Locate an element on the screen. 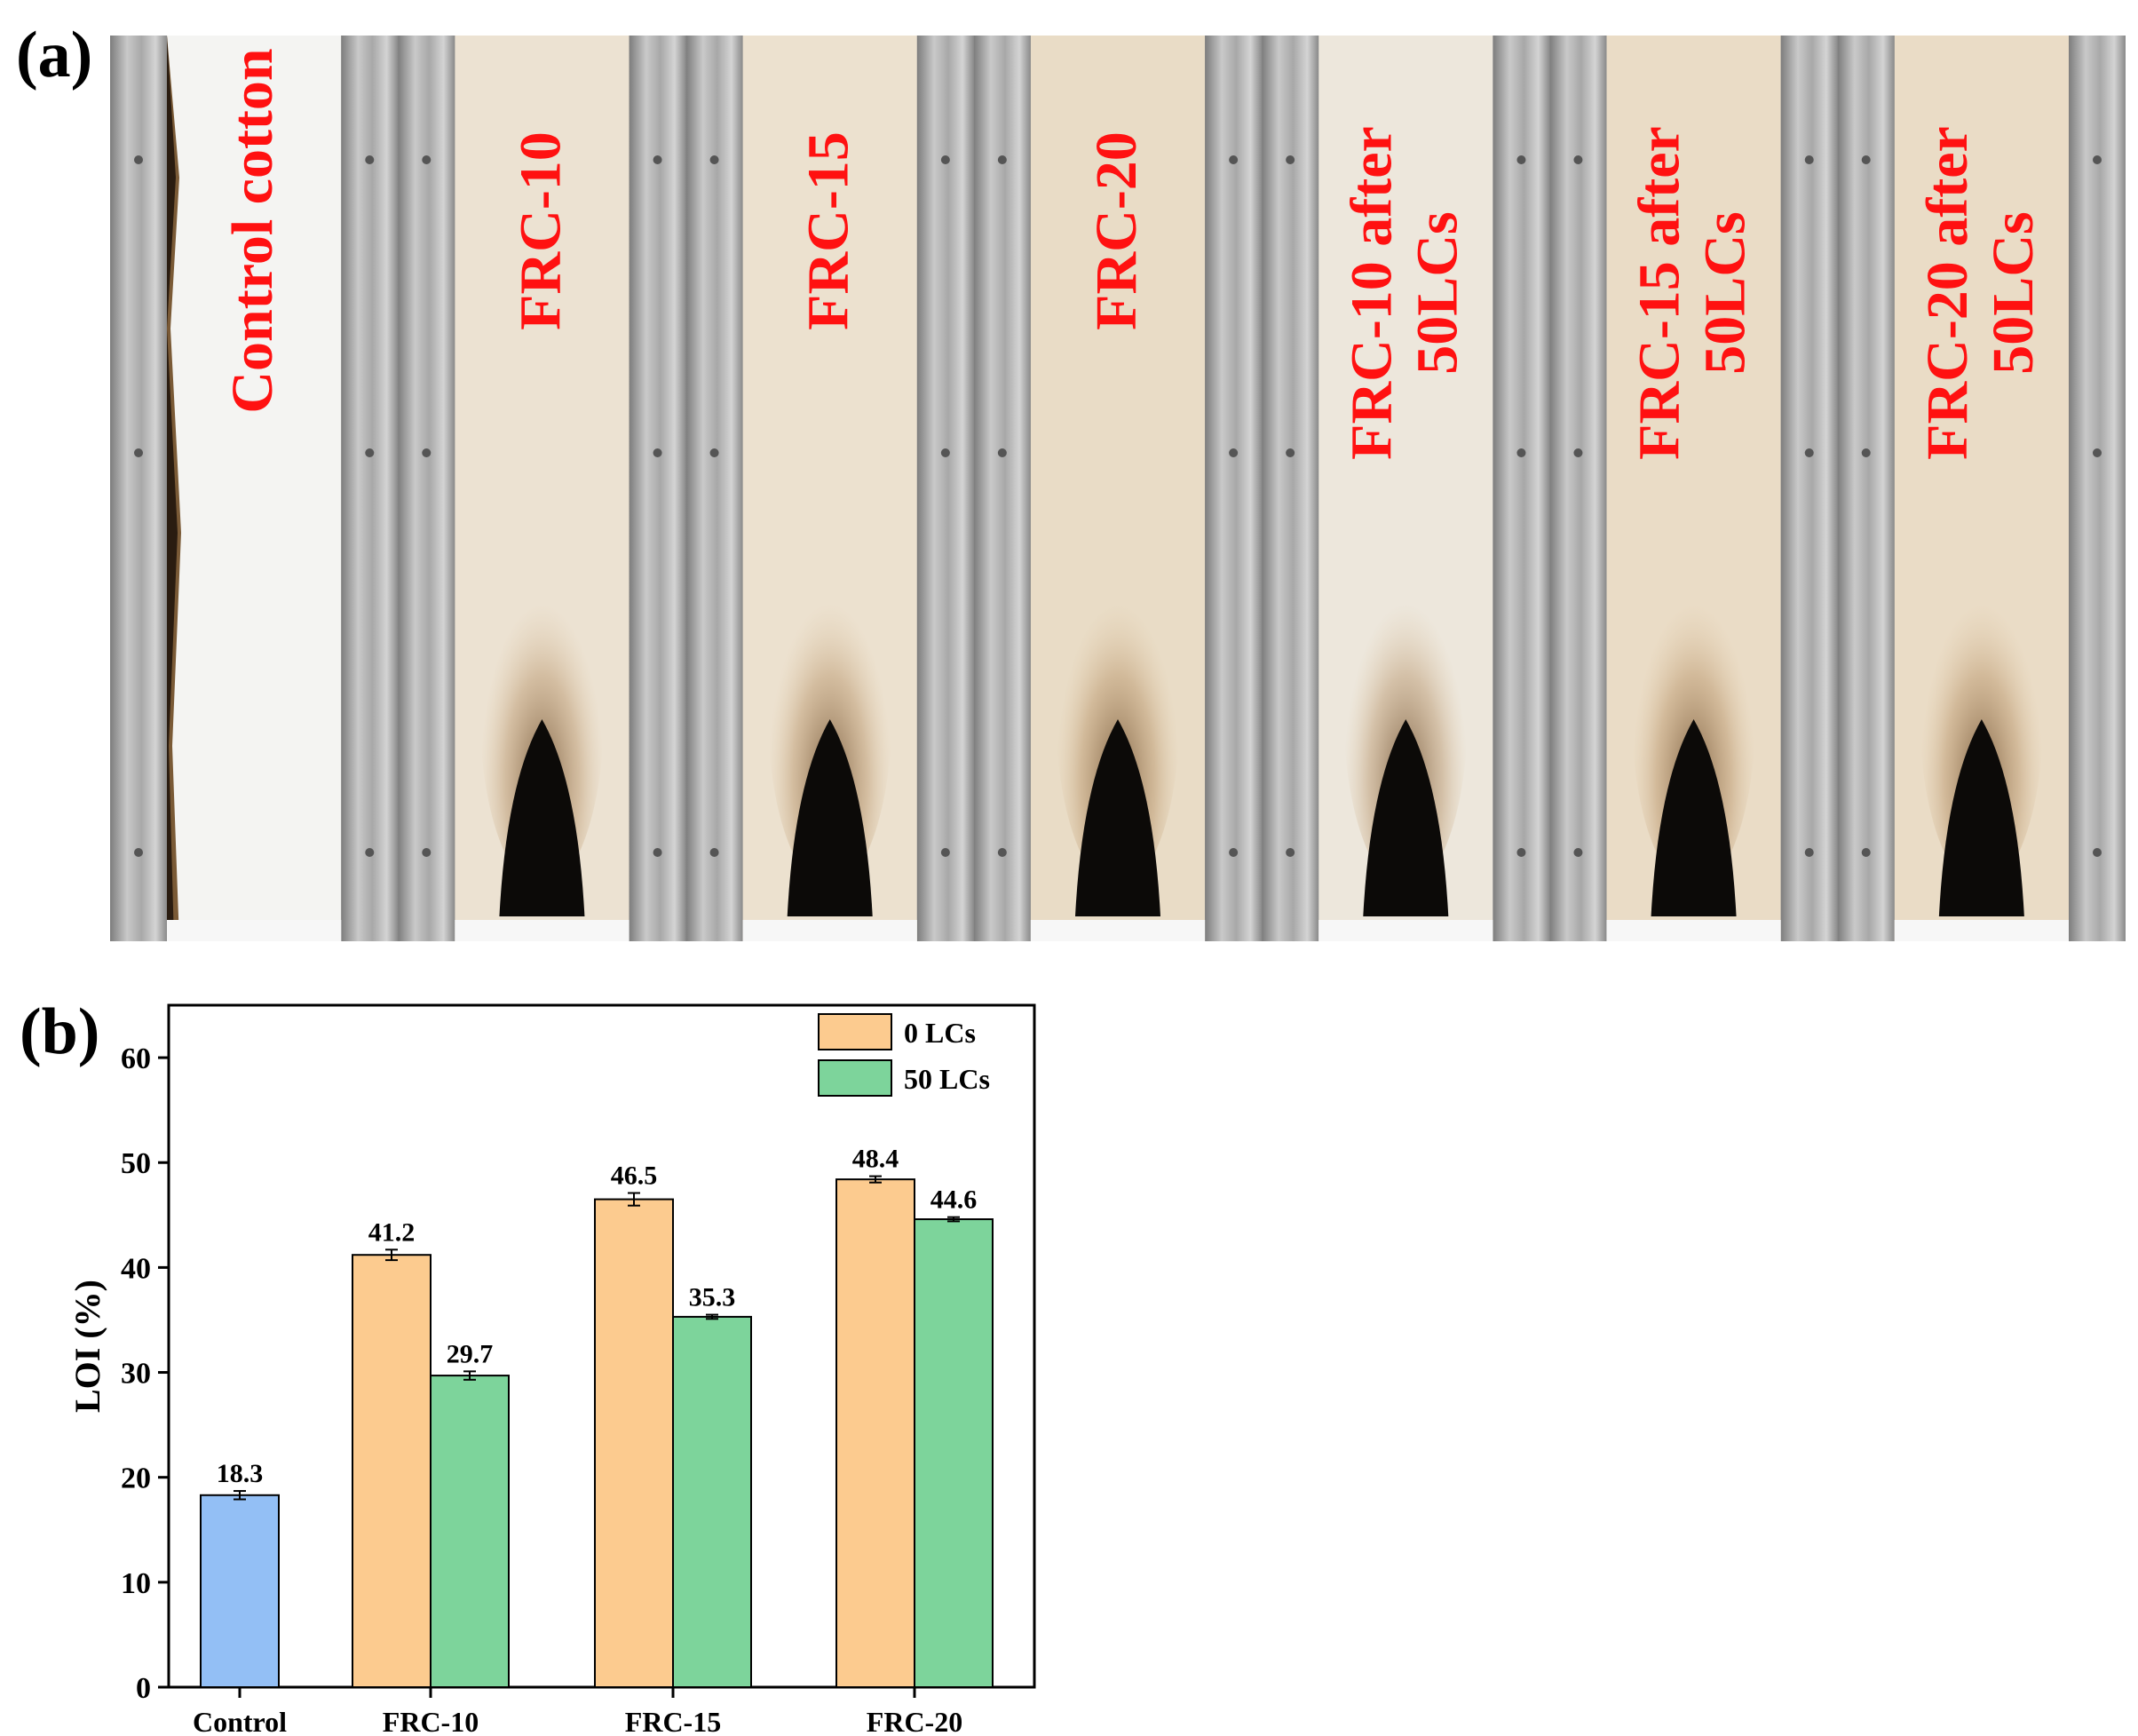  panel-a-label: (a) is located at coordinates (54, 55).